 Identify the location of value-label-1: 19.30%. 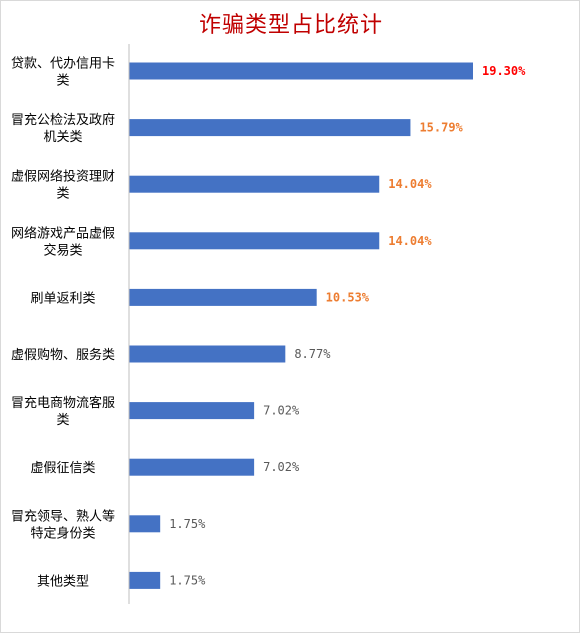
(504, 71).